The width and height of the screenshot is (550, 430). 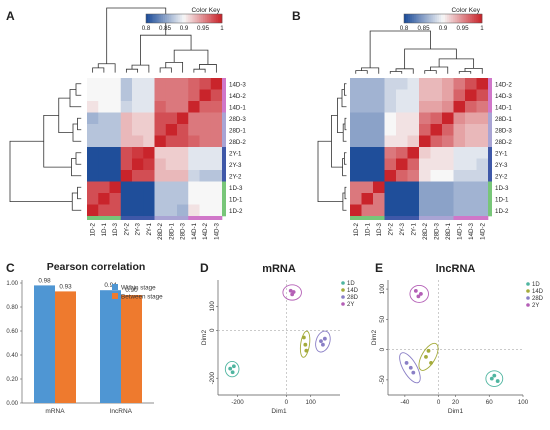 I want to click on color-key-frame, so click(x=184, y=18).